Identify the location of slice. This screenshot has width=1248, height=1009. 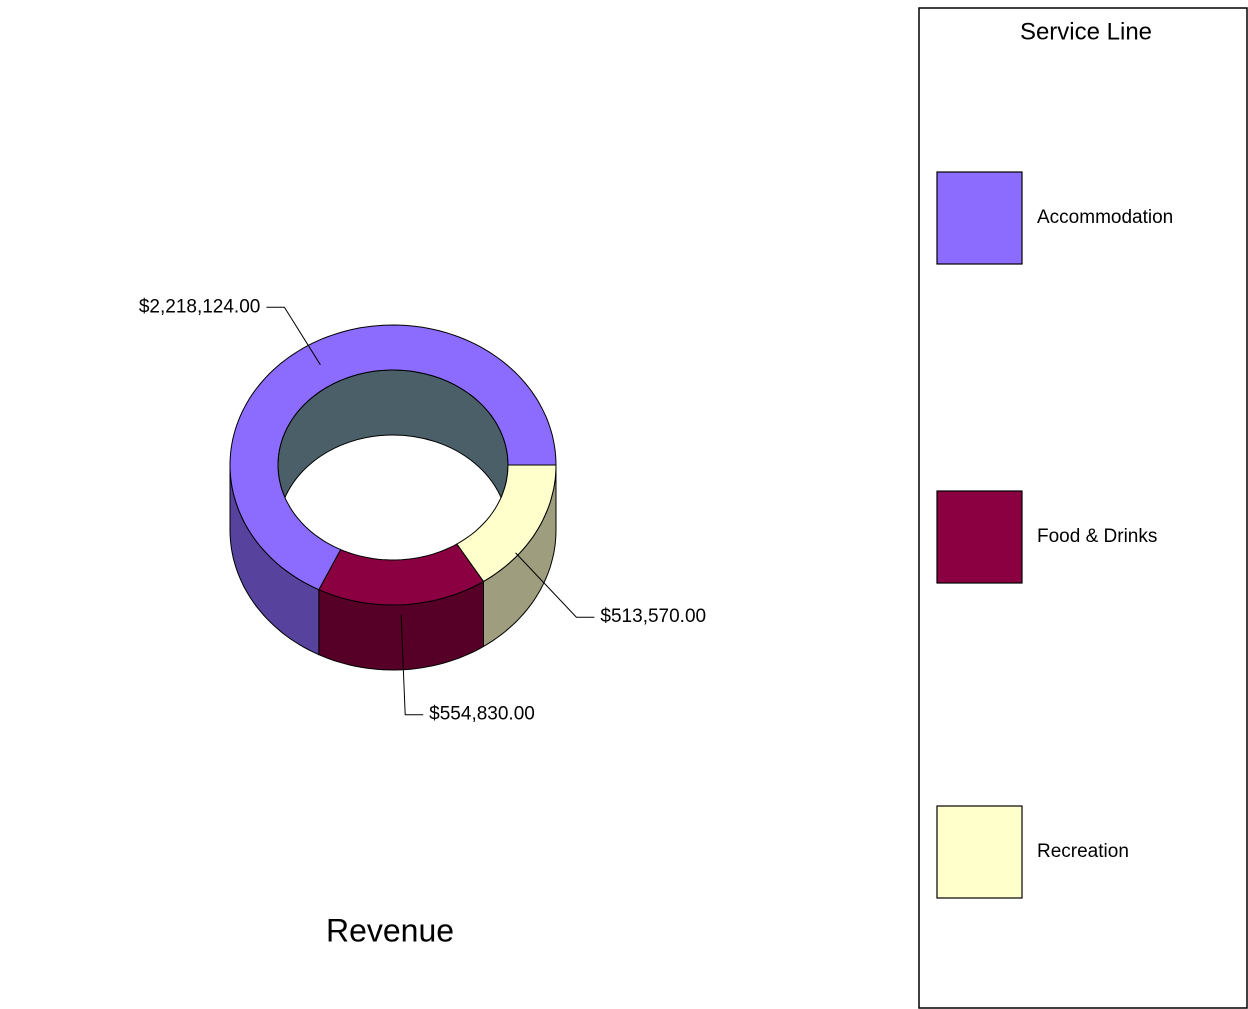
(506, 523).